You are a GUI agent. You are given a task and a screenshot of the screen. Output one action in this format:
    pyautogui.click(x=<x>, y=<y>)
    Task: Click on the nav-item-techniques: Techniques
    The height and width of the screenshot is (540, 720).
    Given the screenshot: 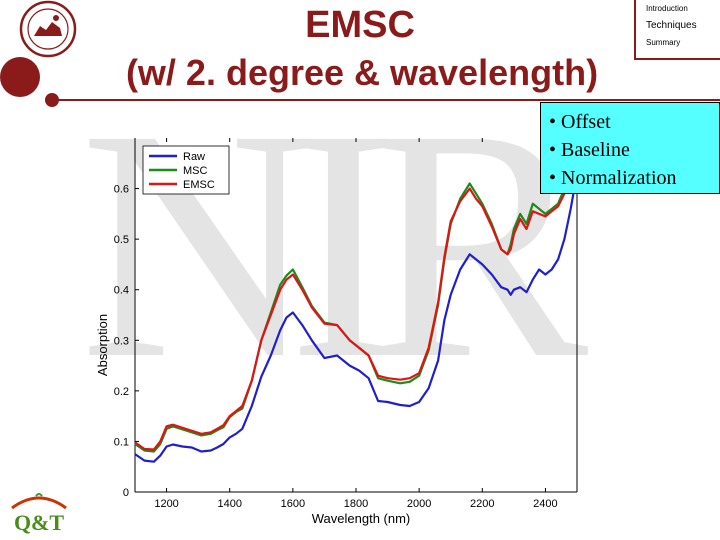 What is the action you would take?
    pyautogui.click(x=671, y=25)
    